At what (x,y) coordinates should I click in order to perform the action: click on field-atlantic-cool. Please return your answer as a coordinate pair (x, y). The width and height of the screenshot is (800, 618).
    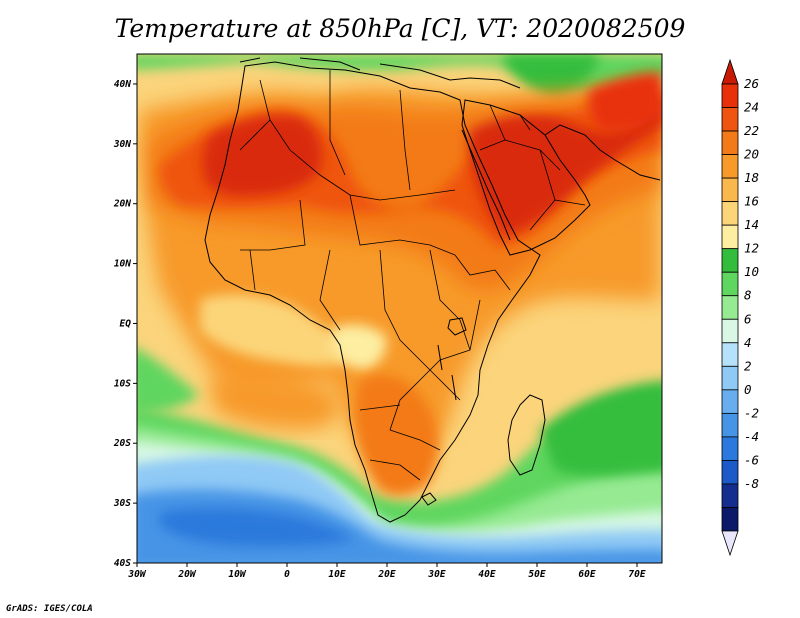
    Looking at the image, I should click on (168, 381).